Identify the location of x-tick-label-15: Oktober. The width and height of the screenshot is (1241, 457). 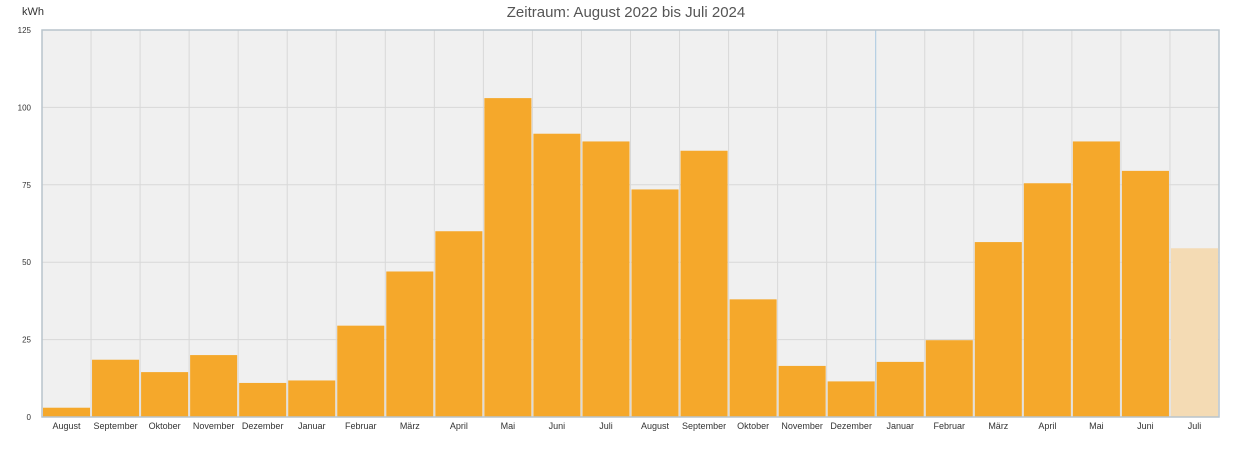
(753, 426).